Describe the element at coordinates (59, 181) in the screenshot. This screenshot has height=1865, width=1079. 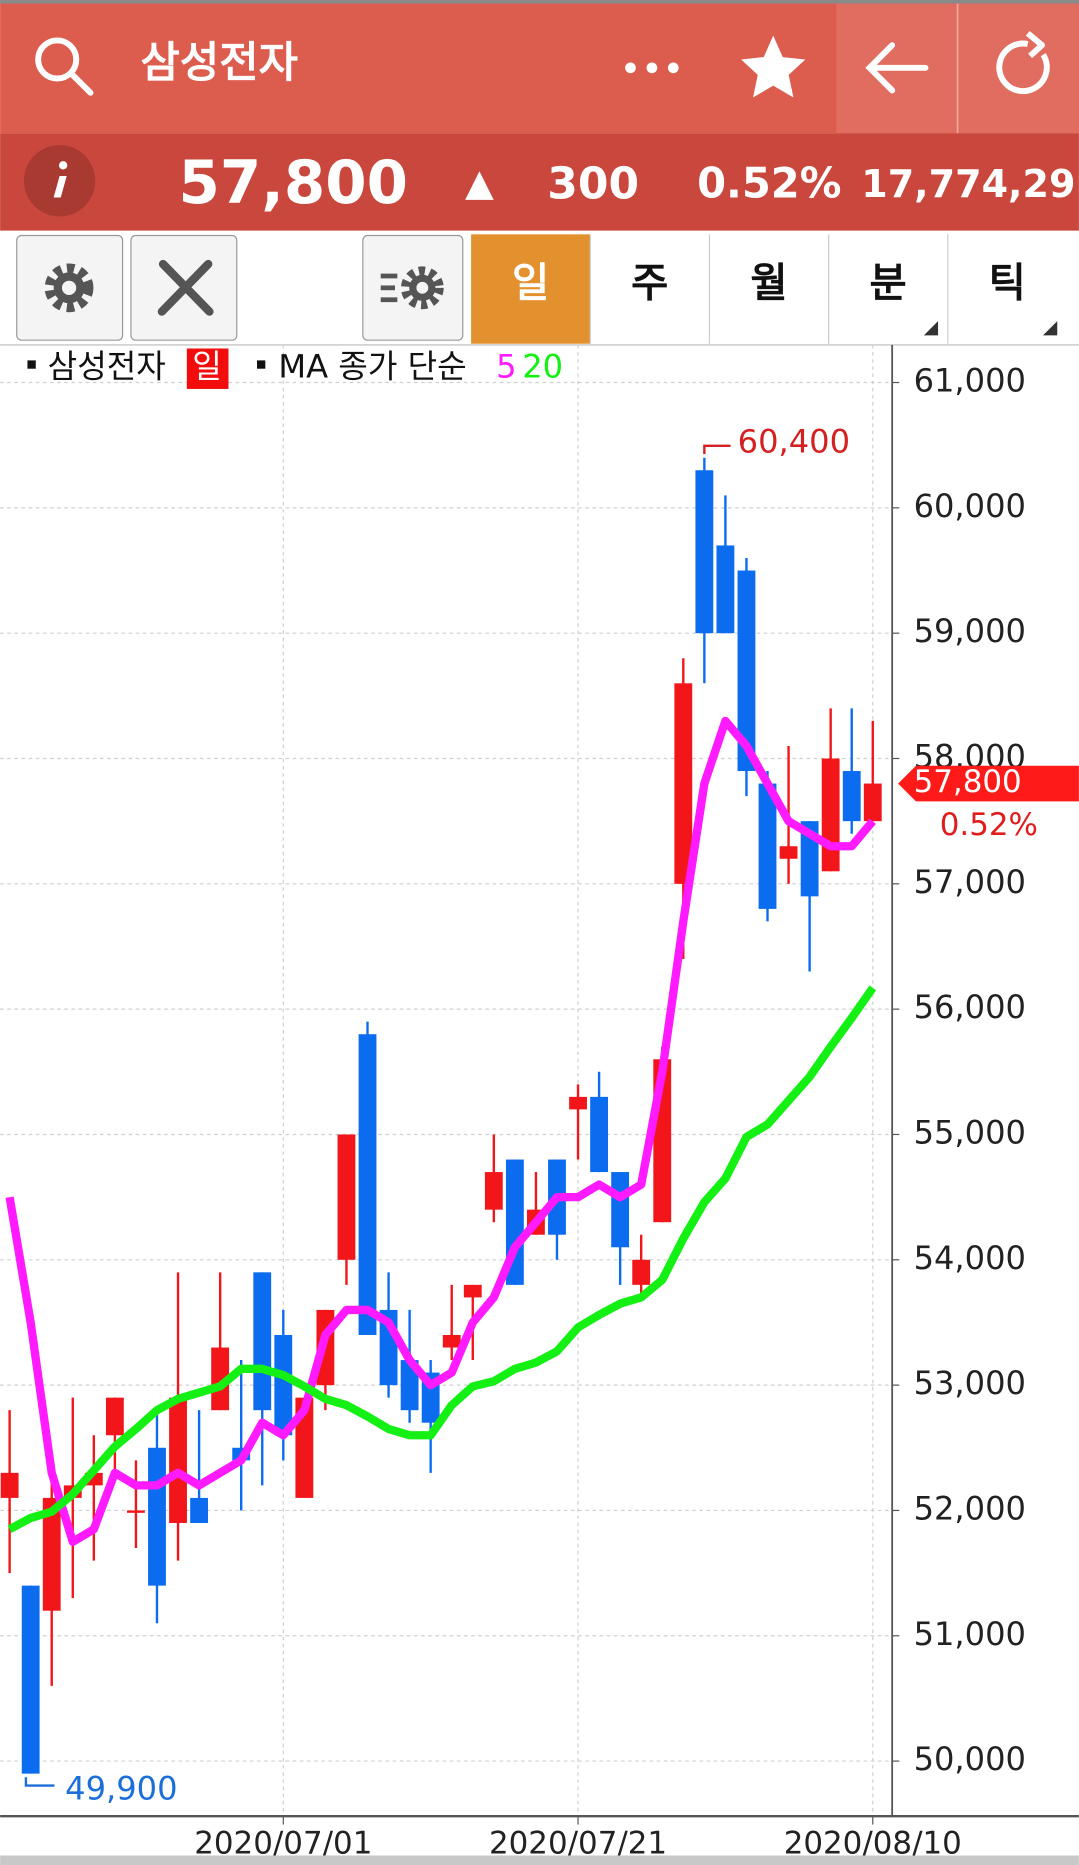
I see `info-button` at that location.